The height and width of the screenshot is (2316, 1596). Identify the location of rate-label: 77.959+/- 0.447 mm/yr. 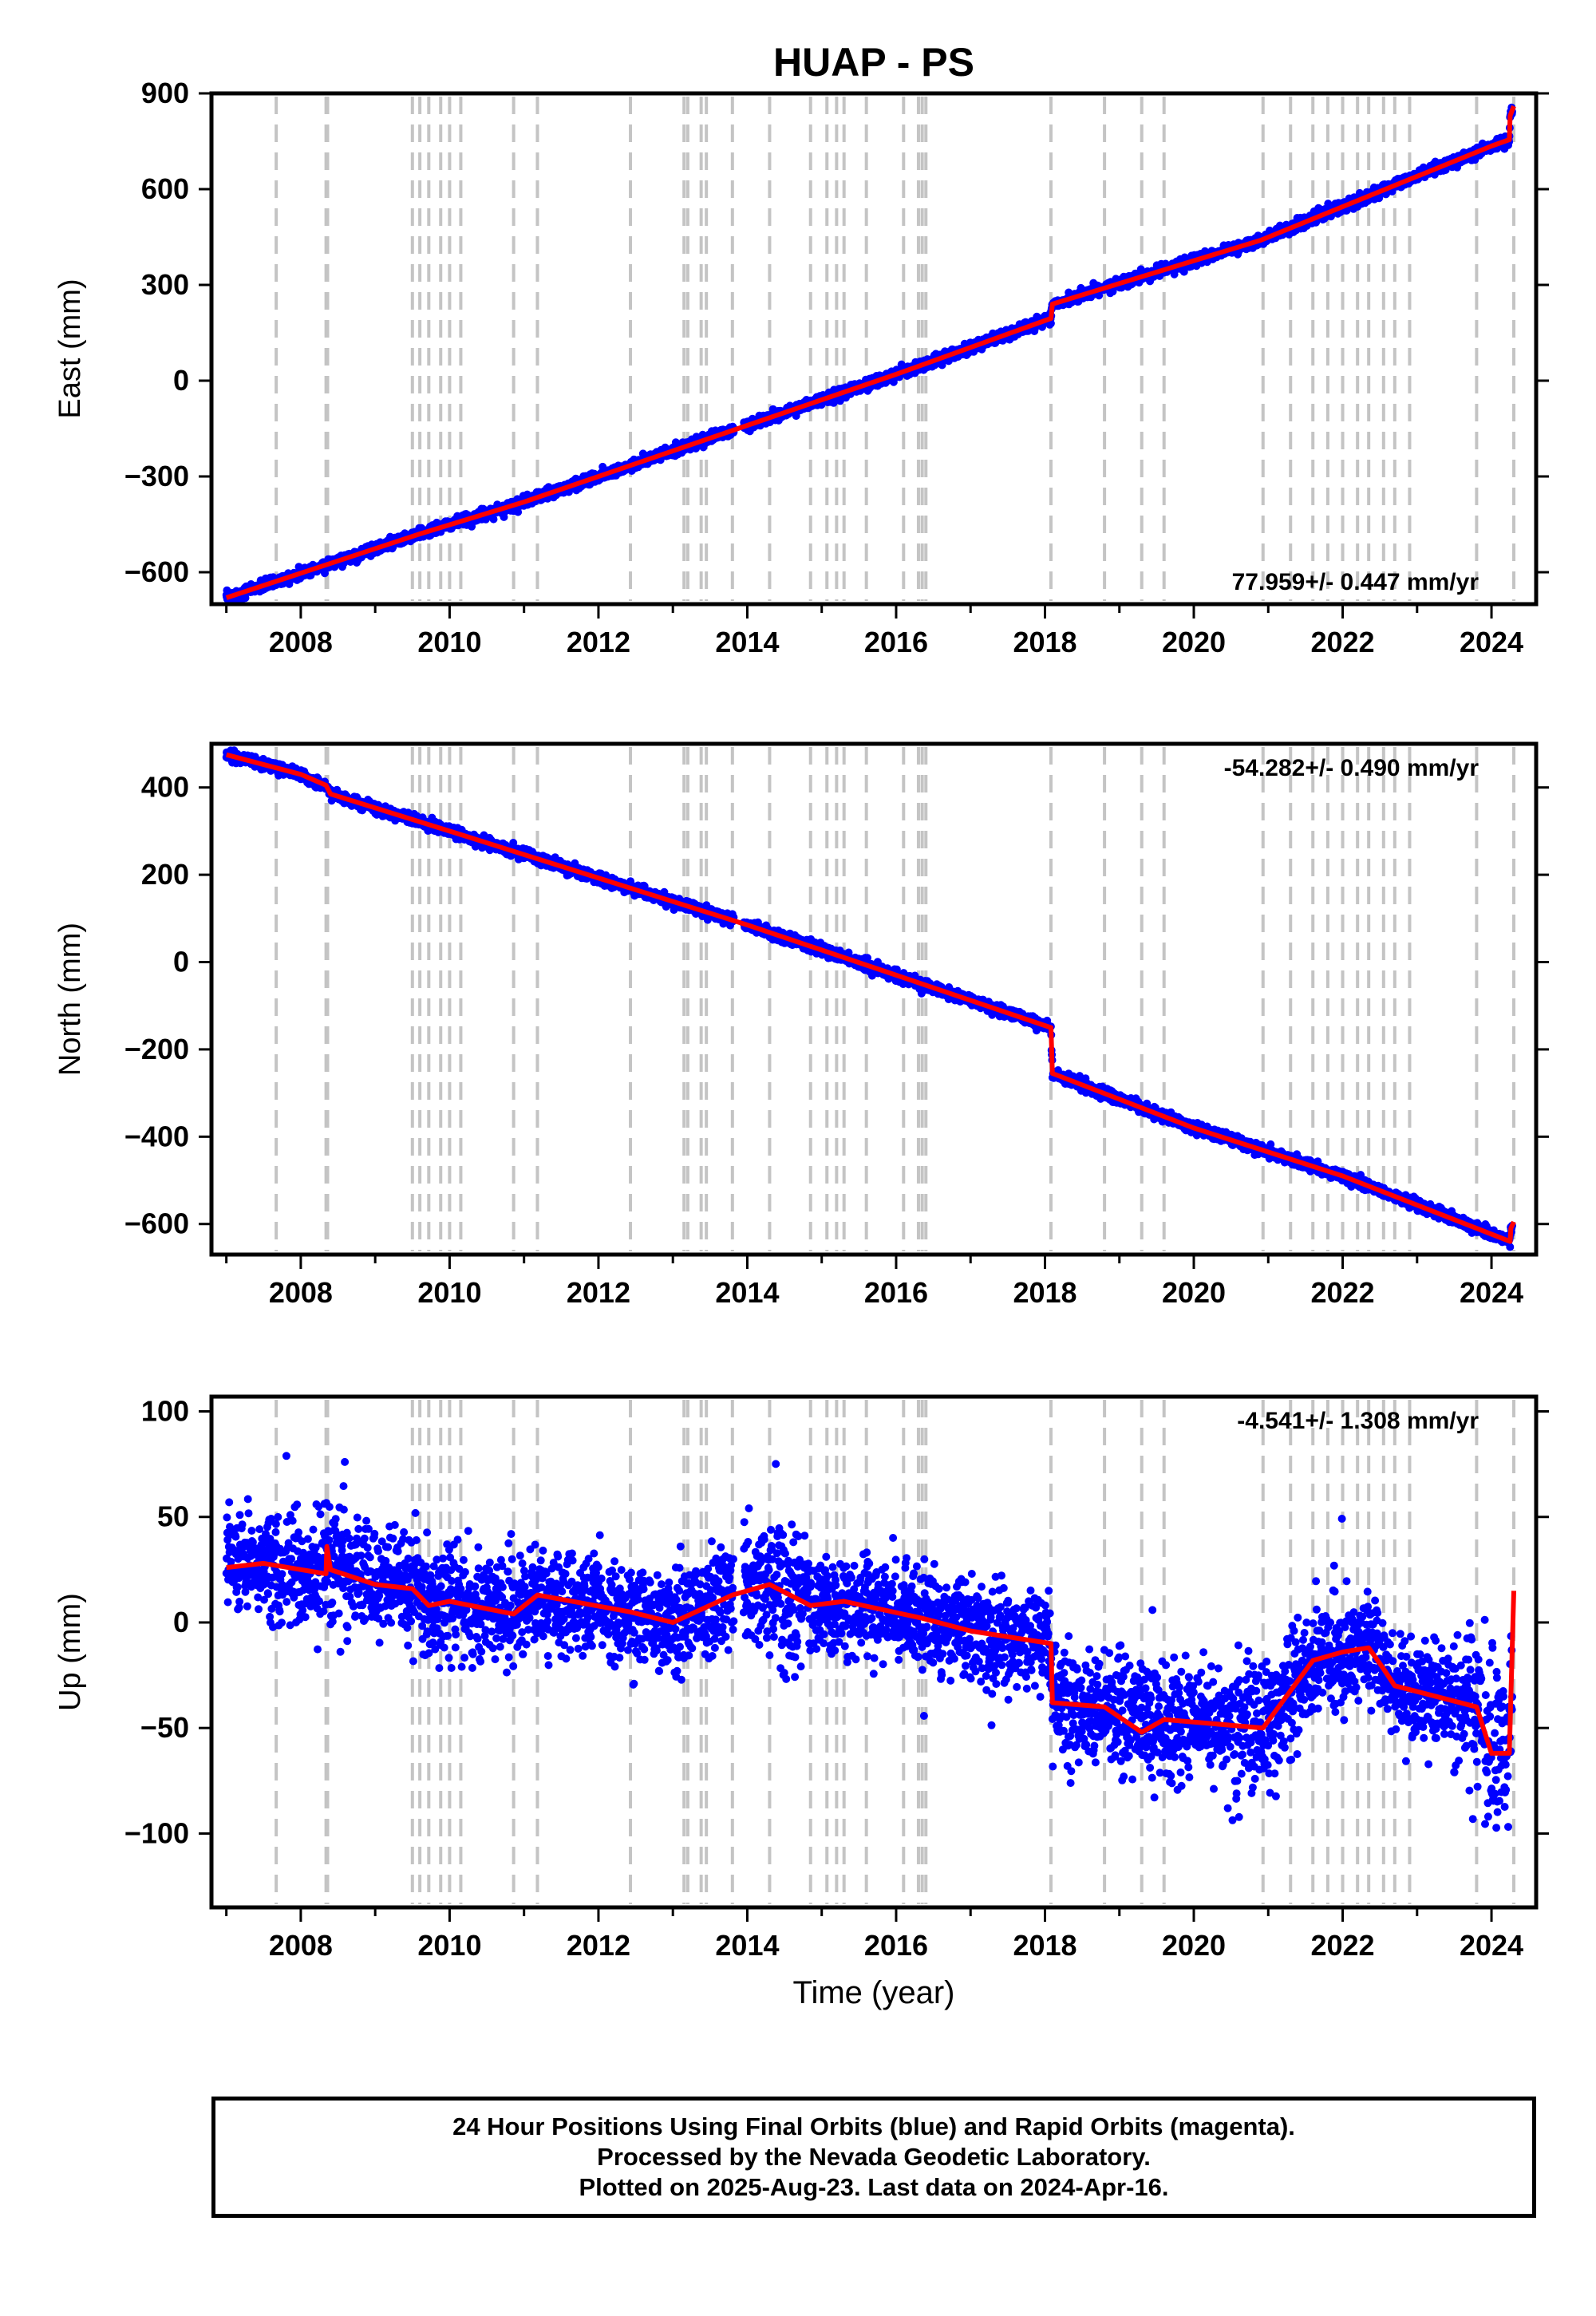
(1355, 582).